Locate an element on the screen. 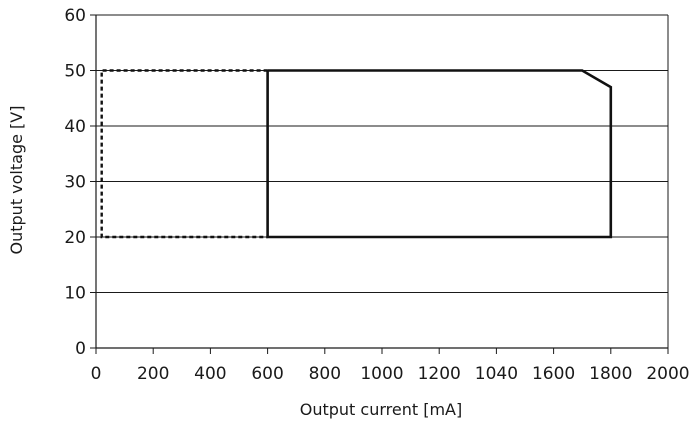 This screenshot has width=695, height=423. x-tick-label-8: 1600 is located at coordinates (553, 374).